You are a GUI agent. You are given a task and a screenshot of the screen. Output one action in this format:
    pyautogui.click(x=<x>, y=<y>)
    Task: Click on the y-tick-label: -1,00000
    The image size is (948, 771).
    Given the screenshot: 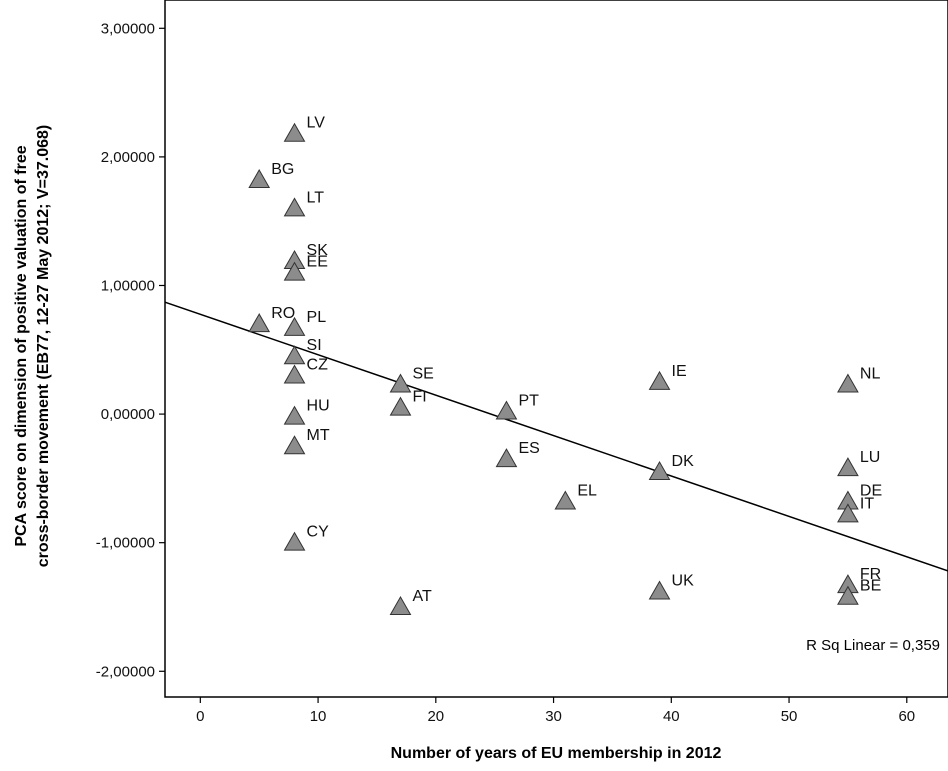 What is the action you would take?
    pyautogui.click(x=125, y=543)
    